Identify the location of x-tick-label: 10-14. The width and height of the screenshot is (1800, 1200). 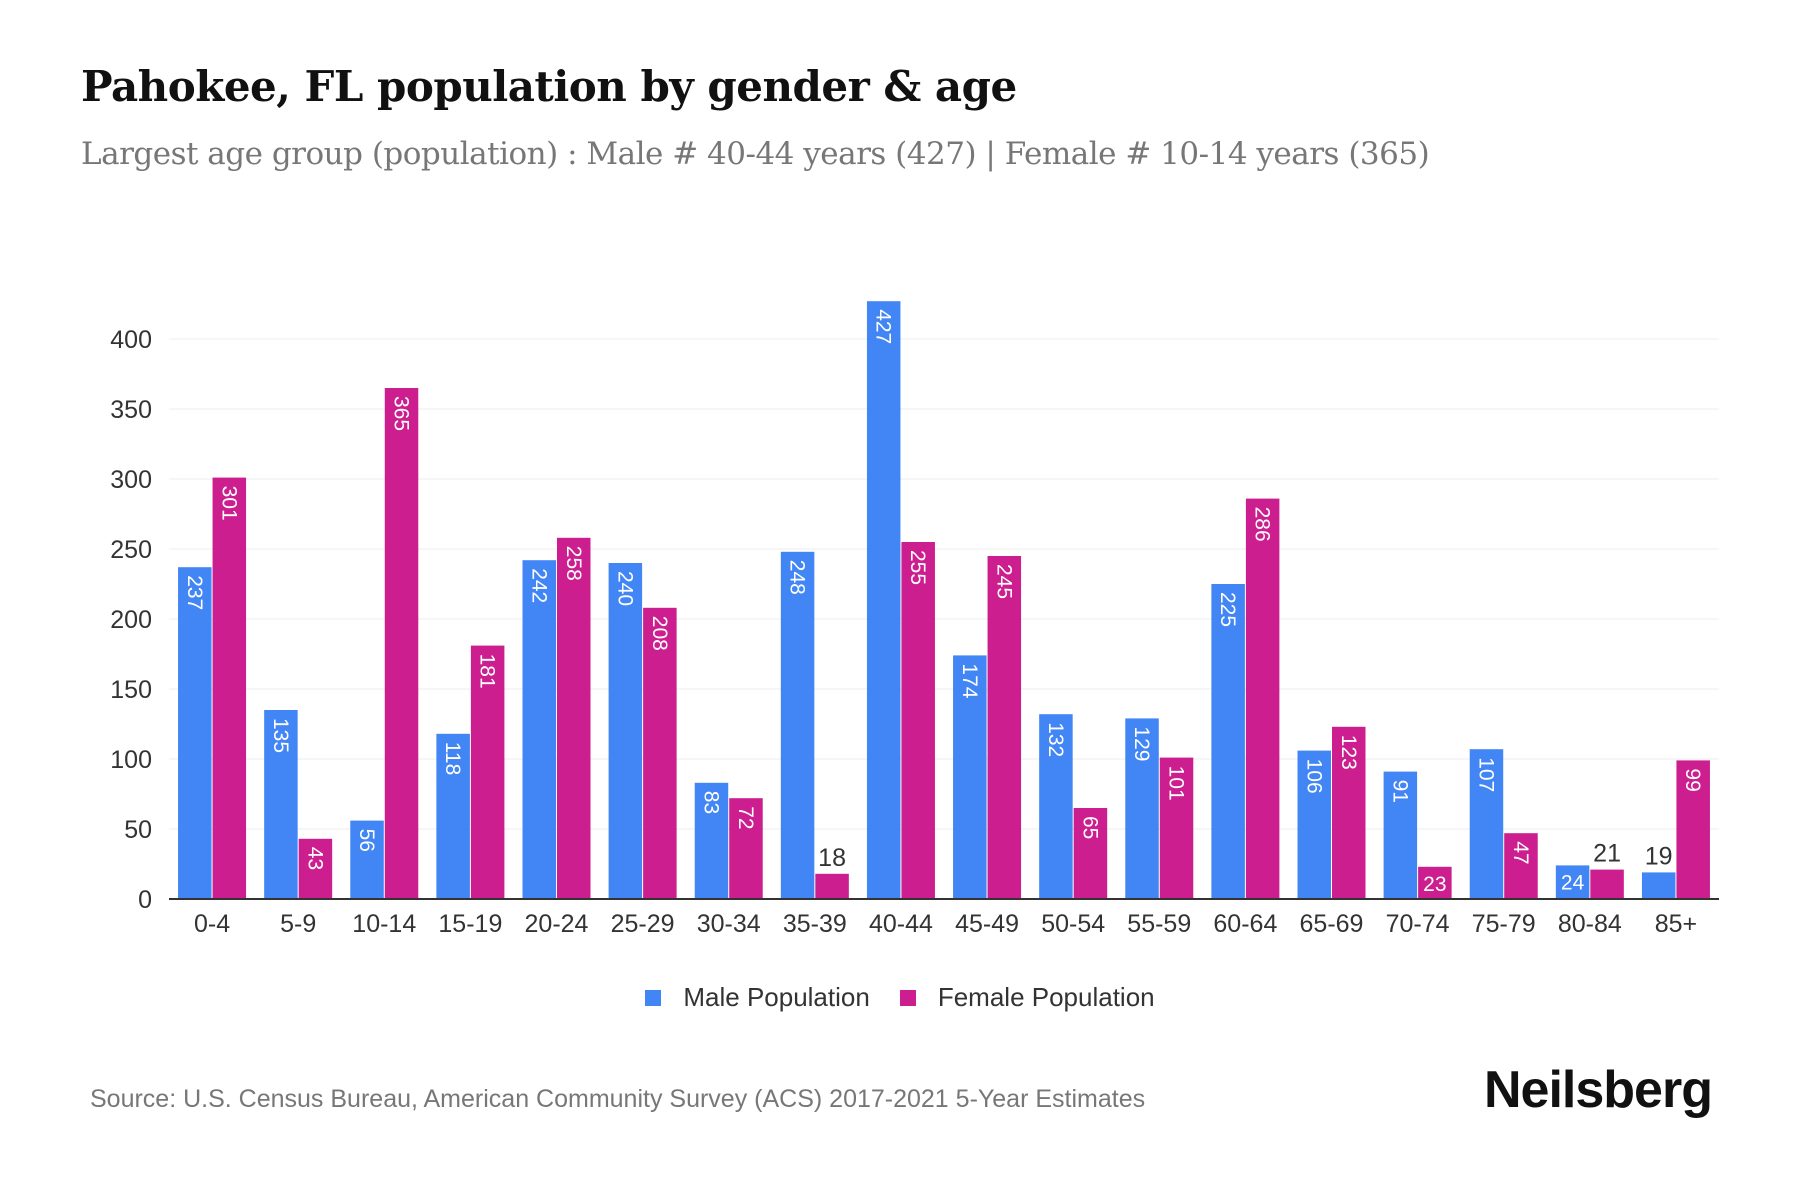
(384, 924).